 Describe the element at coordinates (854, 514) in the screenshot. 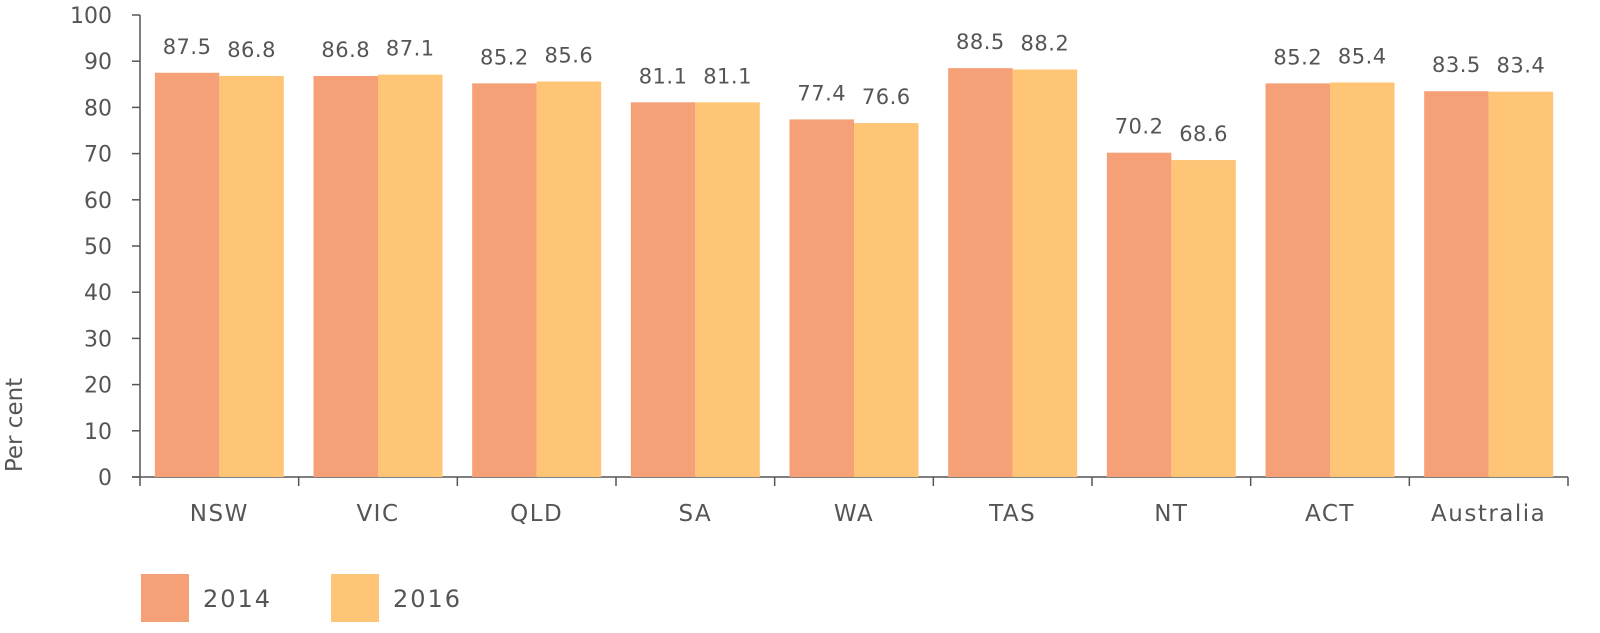

I see `x-category-label: WA` at that location.